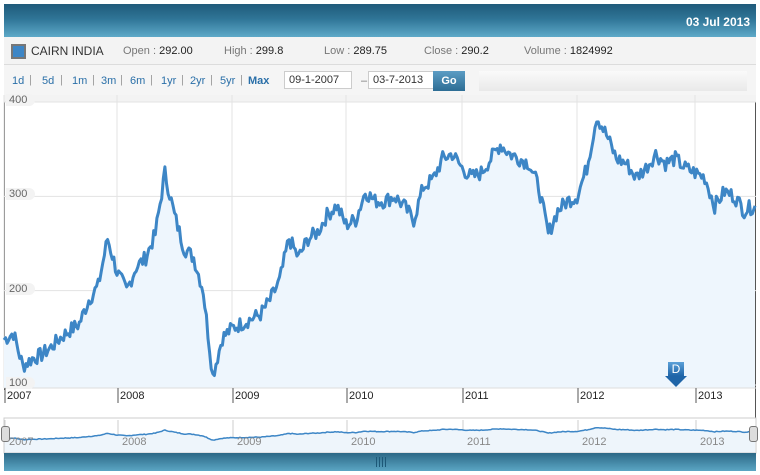 The image size is (760, 475). I want to click on top-strip, so click(380, 2).